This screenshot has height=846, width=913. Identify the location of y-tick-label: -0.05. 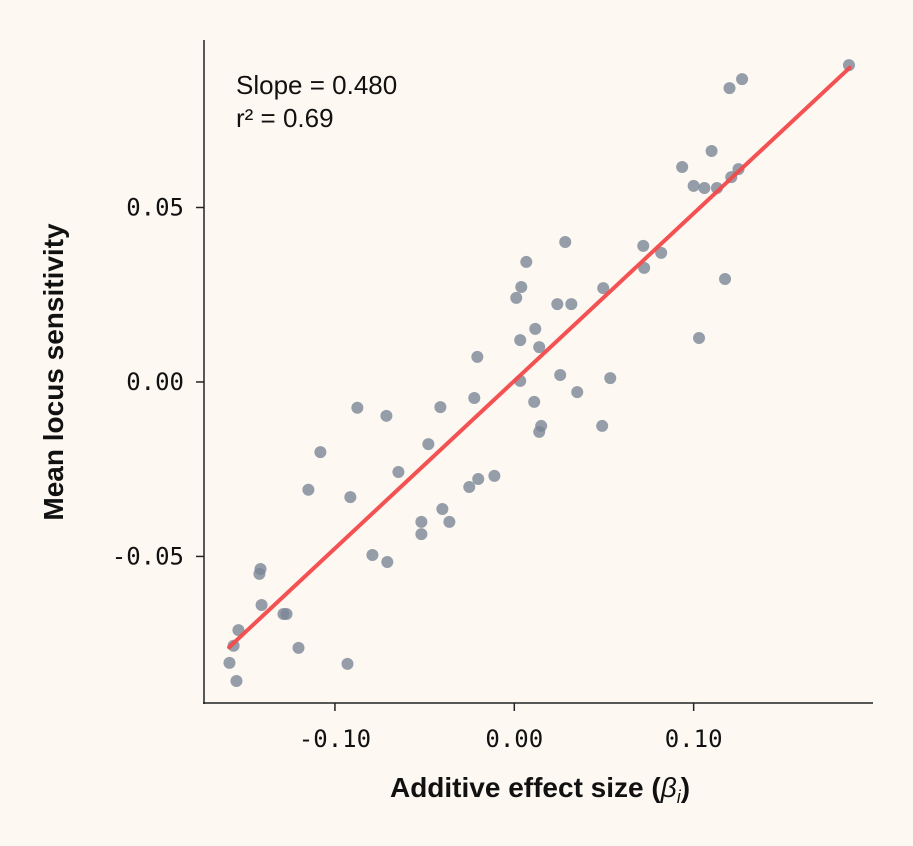
(148, 556).